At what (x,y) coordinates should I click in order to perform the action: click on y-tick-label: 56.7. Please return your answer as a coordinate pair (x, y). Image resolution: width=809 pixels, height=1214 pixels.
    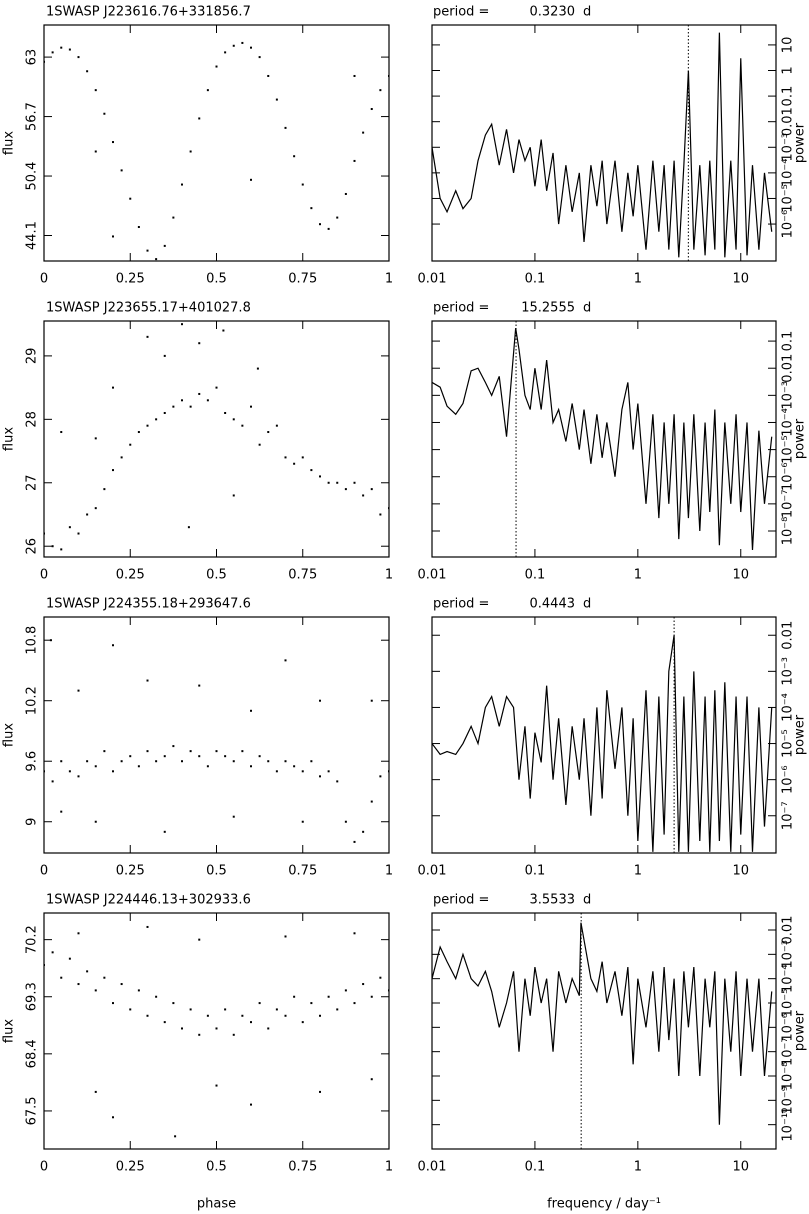
    Looking at the image, I should click on (32, 116).